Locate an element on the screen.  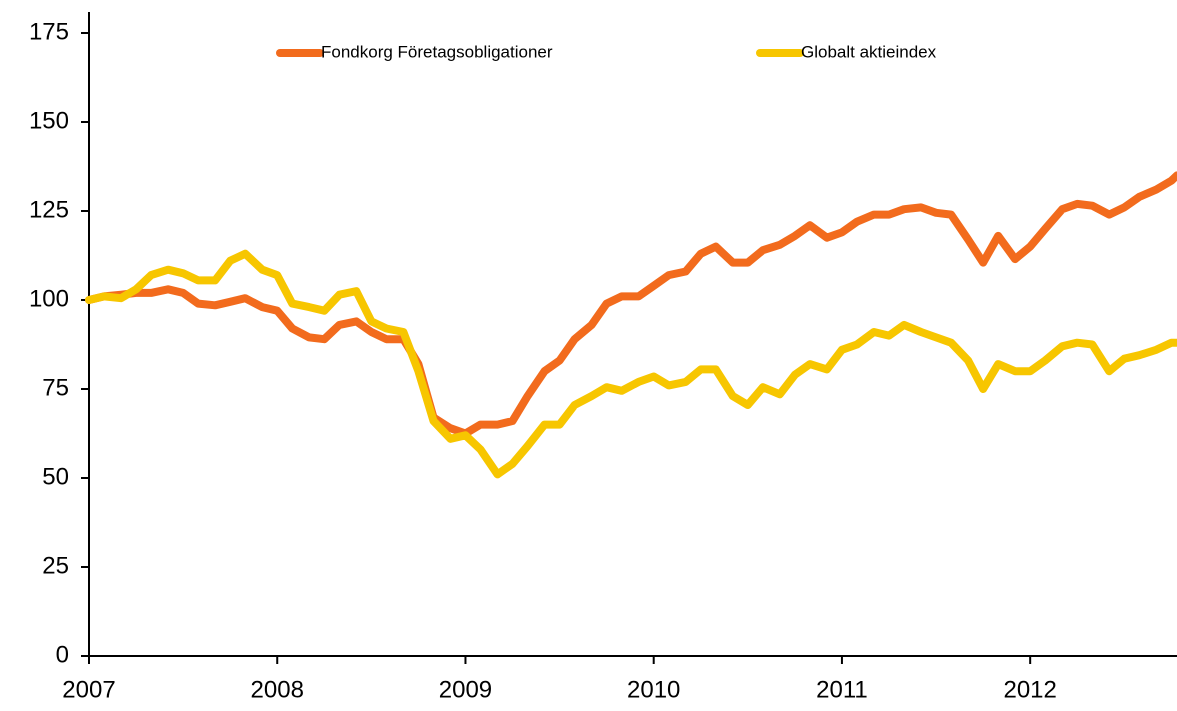
y-tick-label: 100 is located at coordinates (49, 298).